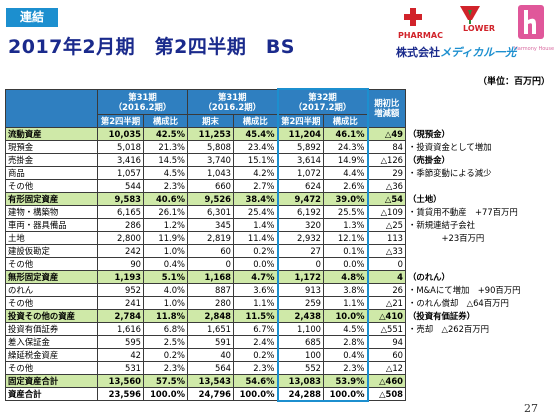 This screenshot has width=560, height=420. What do you see at coordinates (120, 147) in the screenshot?
I see `table-cell: 5,018` at bounding box center [120, 147].